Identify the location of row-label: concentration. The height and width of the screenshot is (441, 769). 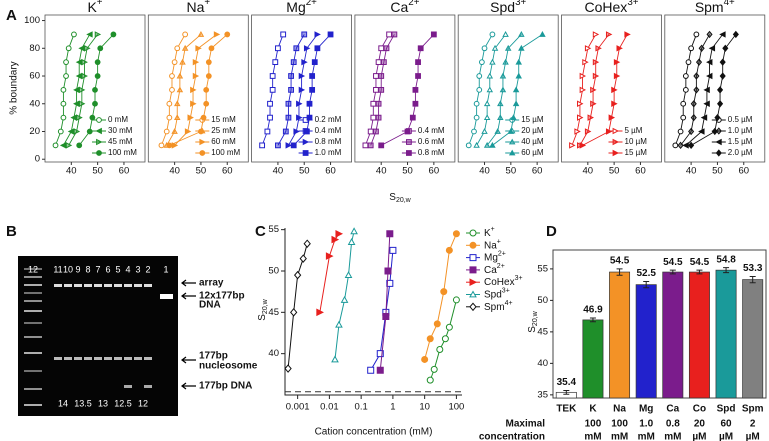
(512, 436).